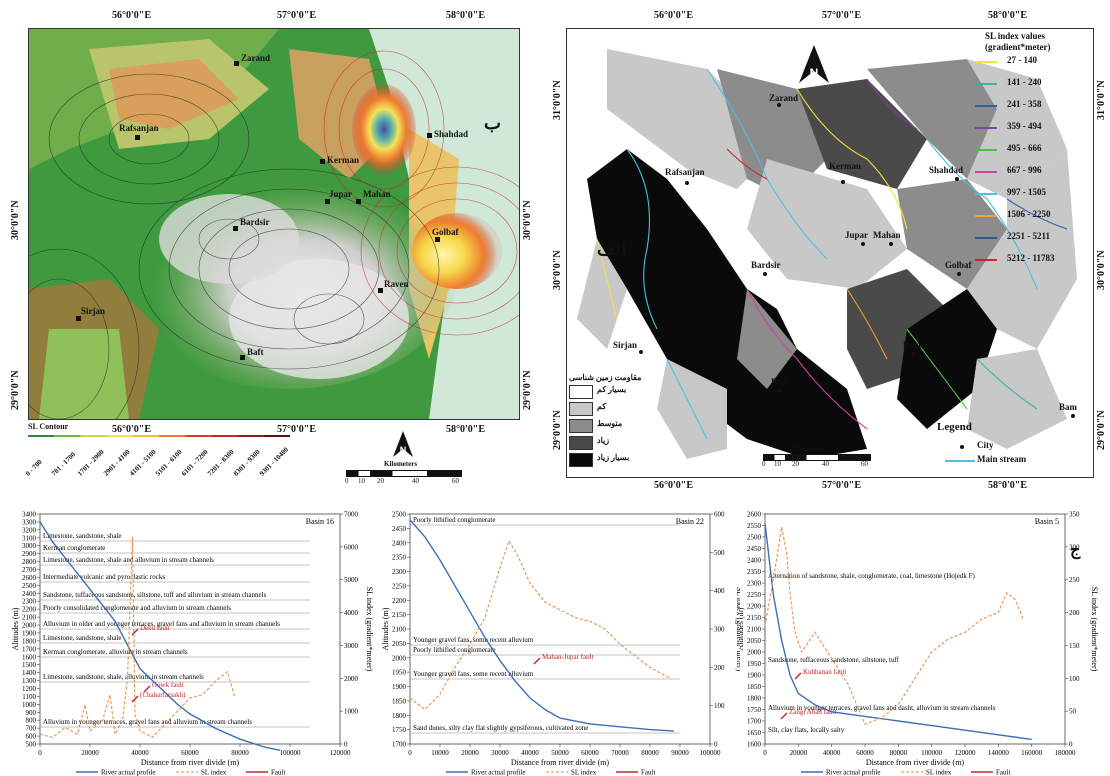  What do you see at coordinates (31, 737) in the screenshot?
I see `y-tick-label: 600` at bounding box center [31, 737].